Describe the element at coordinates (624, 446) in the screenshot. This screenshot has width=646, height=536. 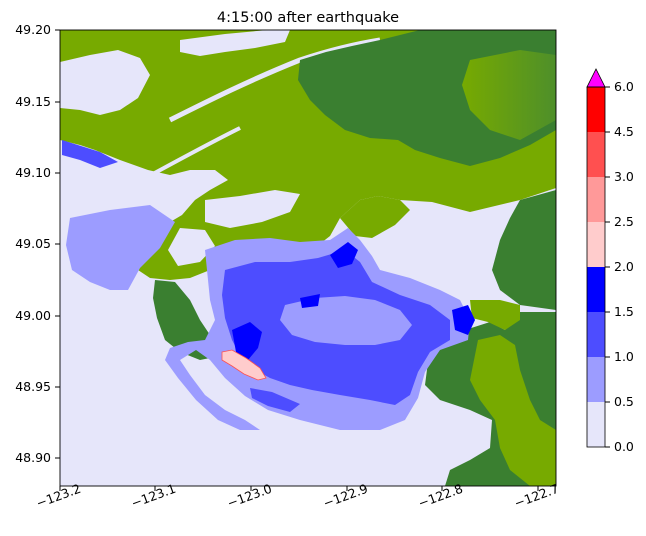
I see `colorbar-tick-label: 0.0` at that location.